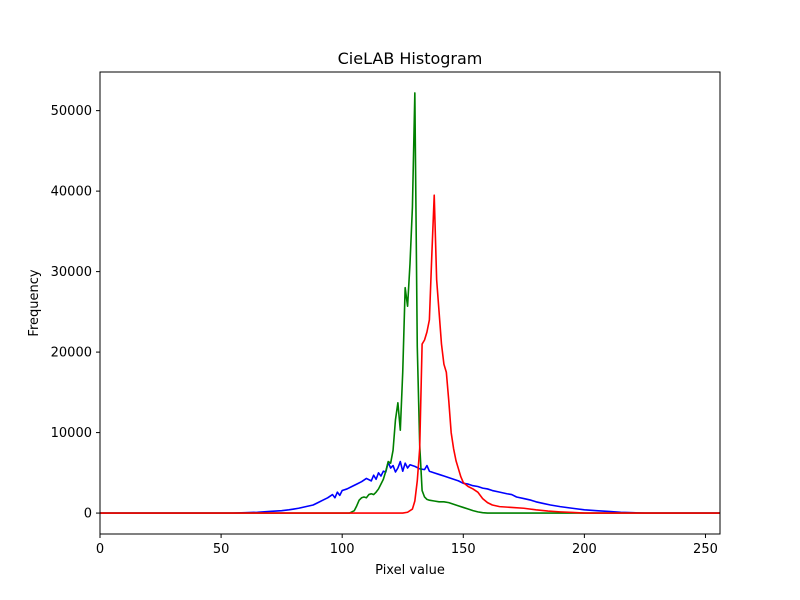  What do you see at coordinates (410, 570) in the screenshot?
I see `x-axis-label: Pixel value` at bounding box center [410, 570].